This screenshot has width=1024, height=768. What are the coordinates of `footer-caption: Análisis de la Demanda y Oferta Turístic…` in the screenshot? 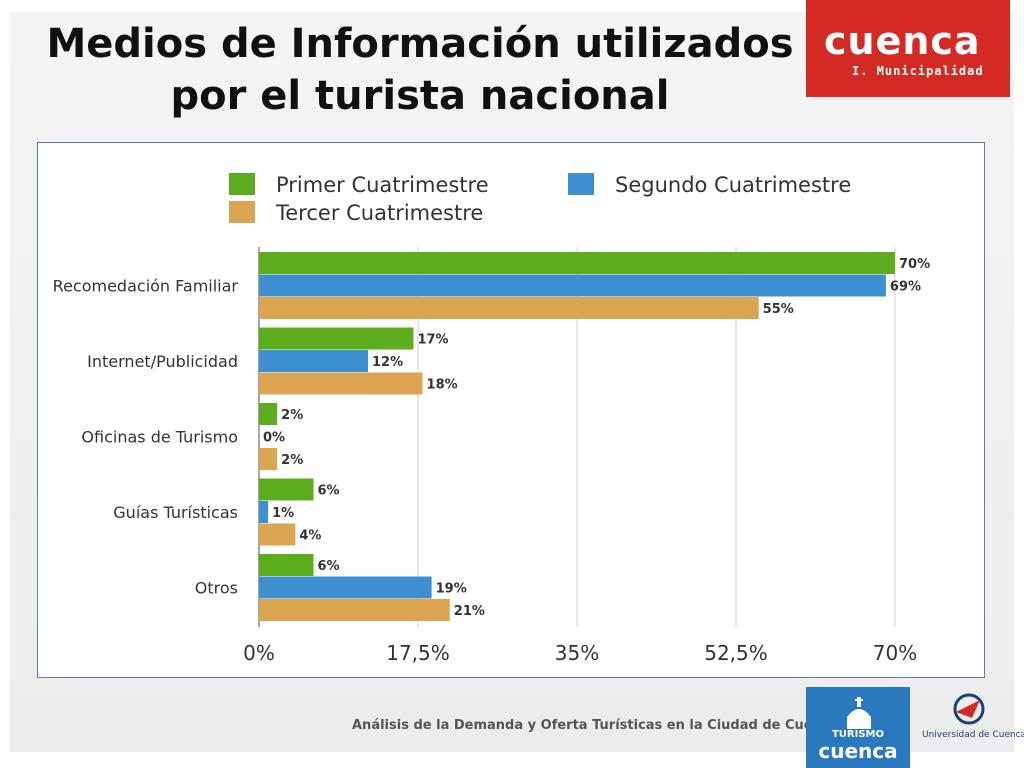 It's located at (595, 725).